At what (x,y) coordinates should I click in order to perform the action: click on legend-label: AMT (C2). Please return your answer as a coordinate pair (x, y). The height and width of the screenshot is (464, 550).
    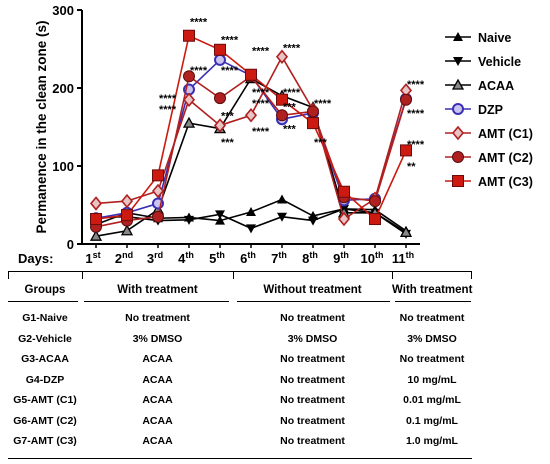
    Looking at the image, I should click on (505, 158).